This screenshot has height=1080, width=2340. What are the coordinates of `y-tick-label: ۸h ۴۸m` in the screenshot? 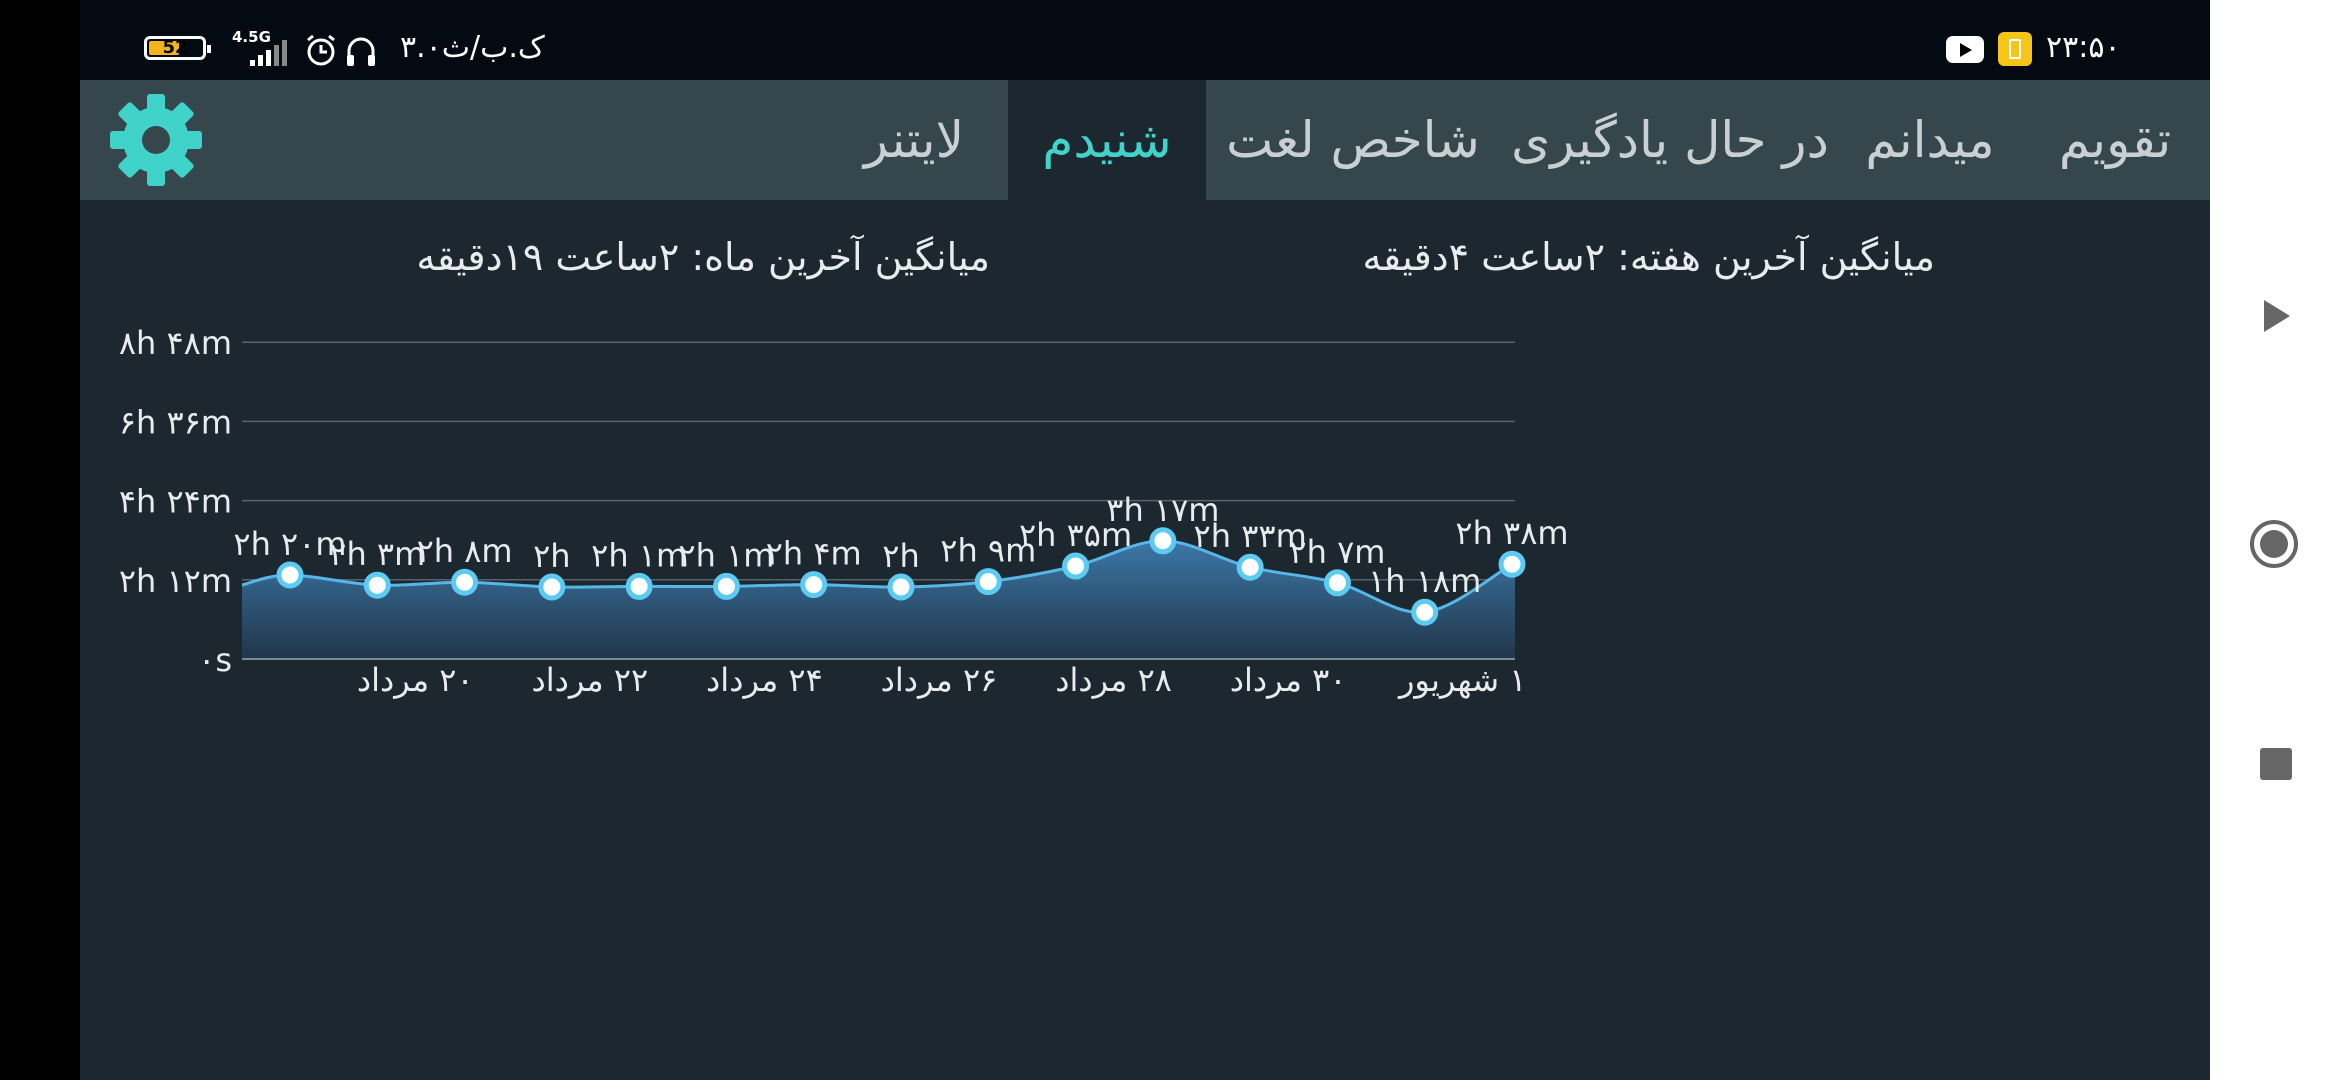 It's located at (175, 343).